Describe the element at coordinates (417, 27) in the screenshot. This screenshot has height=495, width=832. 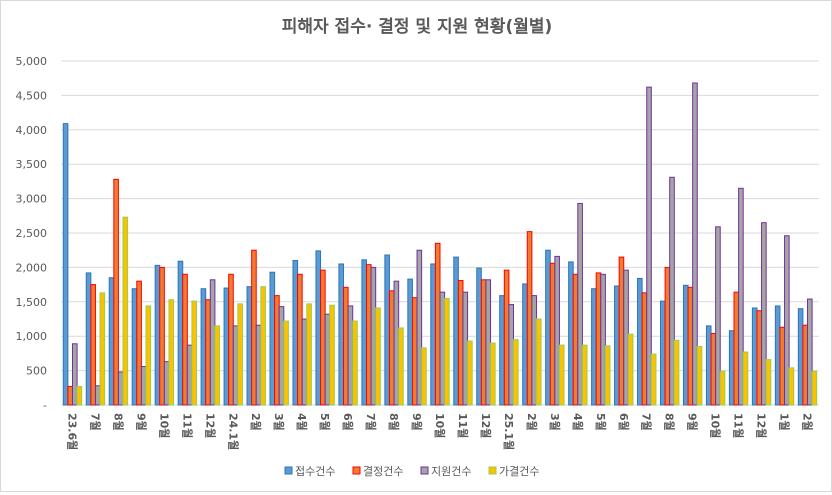
I see `chart-title: 피해자 접수· 결정 및 지원 현황(월별)` at that location.